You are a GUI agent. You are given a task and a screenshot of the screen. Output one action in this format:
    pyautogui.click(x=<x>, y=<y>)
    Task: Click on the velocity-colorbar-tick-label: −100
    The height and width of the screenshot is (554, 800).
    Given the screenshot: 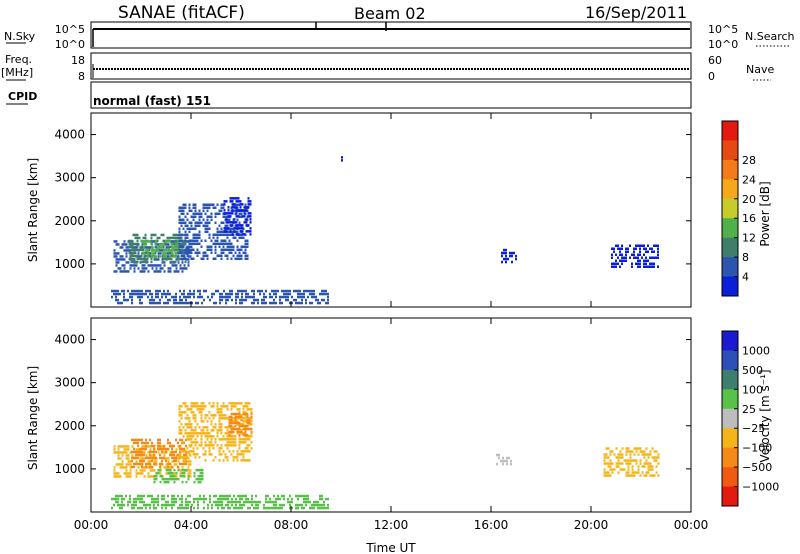 What is the action you would take?
    pyautogui.click(x=757, y=448)
    